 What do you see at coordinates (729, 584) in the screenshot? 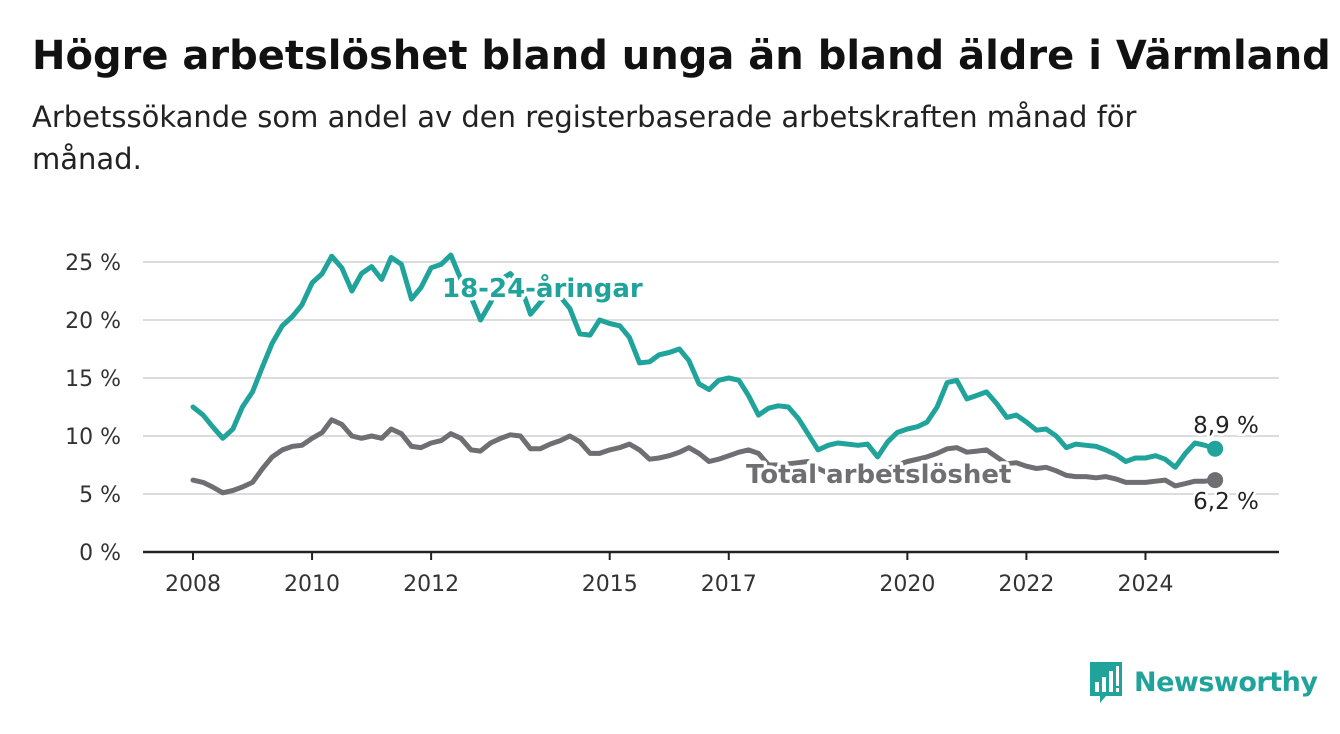
I see `x-tick-label: 2017` at bounding box center [729, 584].